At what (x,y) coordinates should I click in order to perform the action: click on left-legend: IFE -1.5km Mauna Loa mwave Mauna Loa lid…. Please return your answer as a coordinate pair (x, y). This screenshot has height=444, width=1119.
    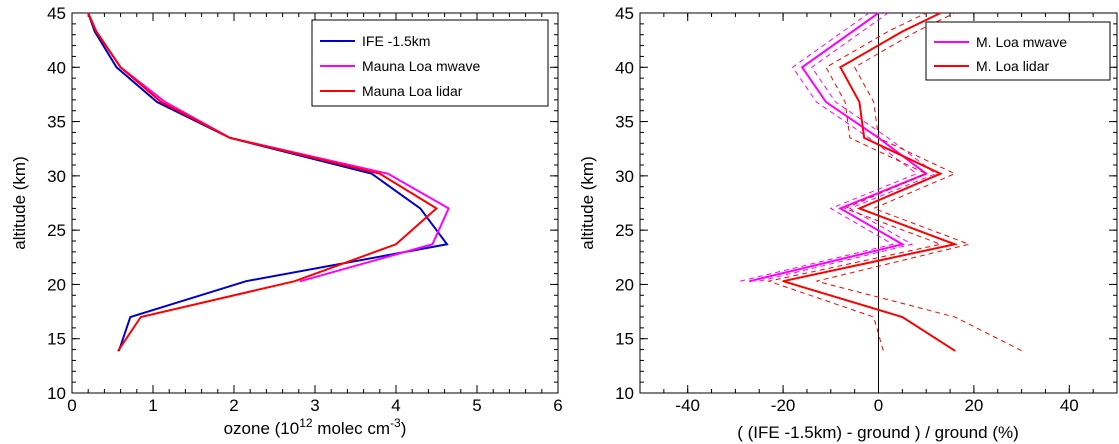
    Looking at the image, I should click on (430, 63).